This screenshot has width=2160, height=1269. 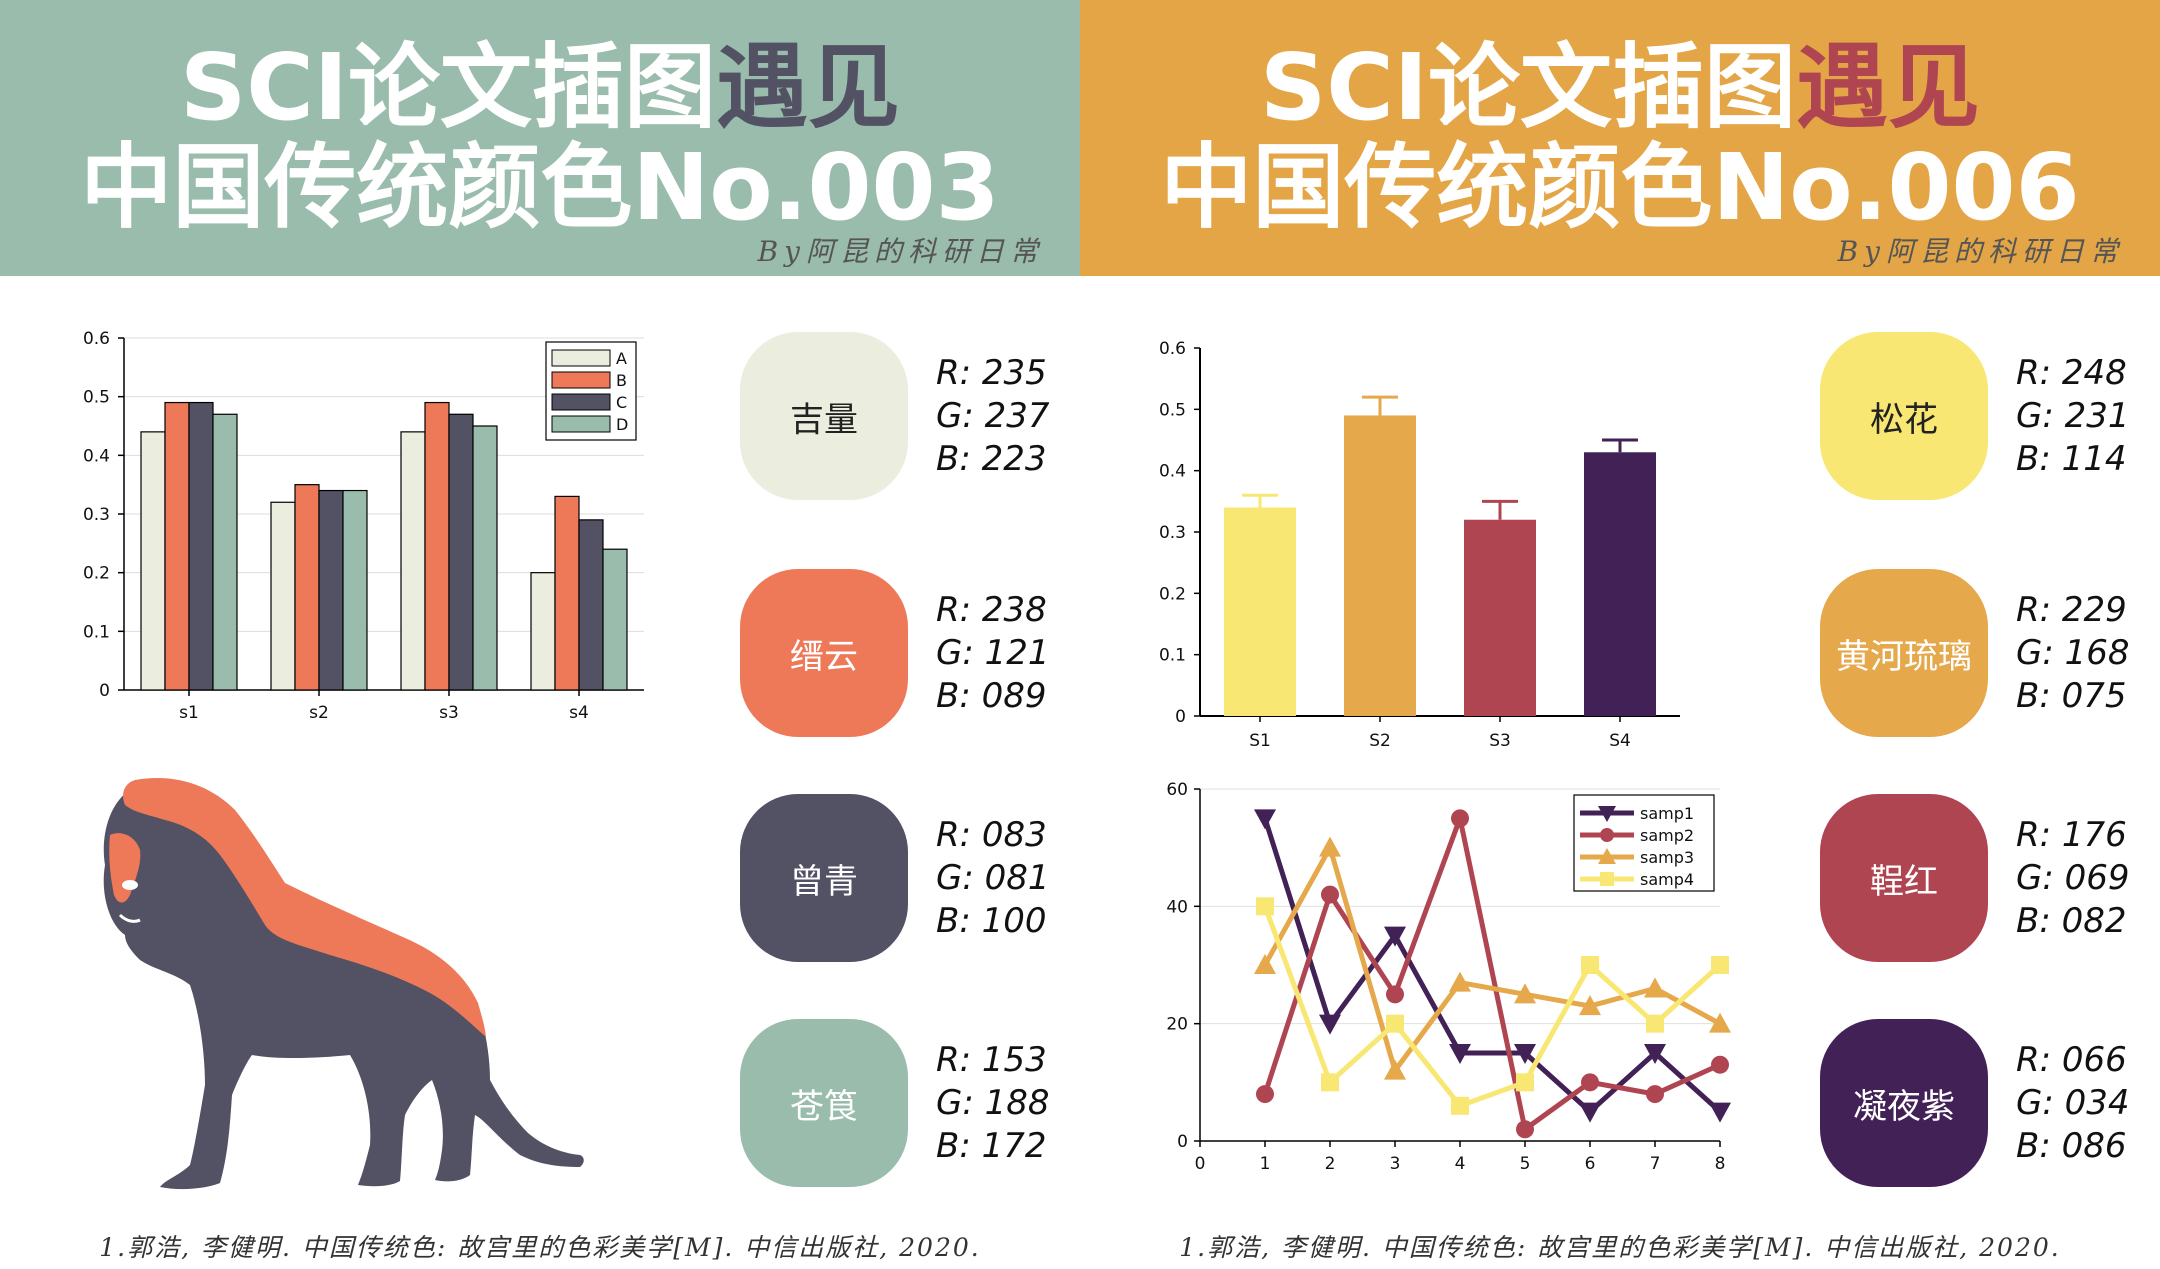 I want to click on legend-label: samp1, so click(x=1667, y=813).